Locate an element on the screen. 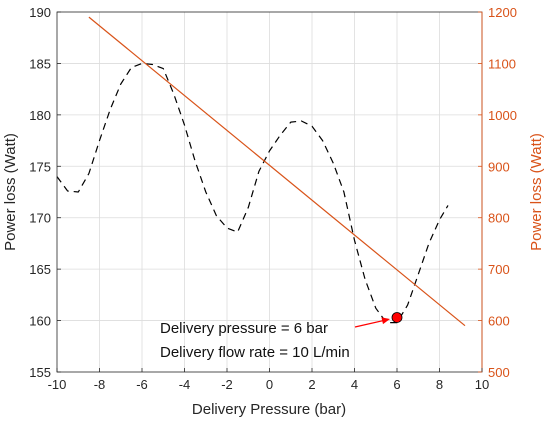 The height and width of the screenshot is (424, 550). y-right-tick-label: 1000 is located at coordinates (502, 115).